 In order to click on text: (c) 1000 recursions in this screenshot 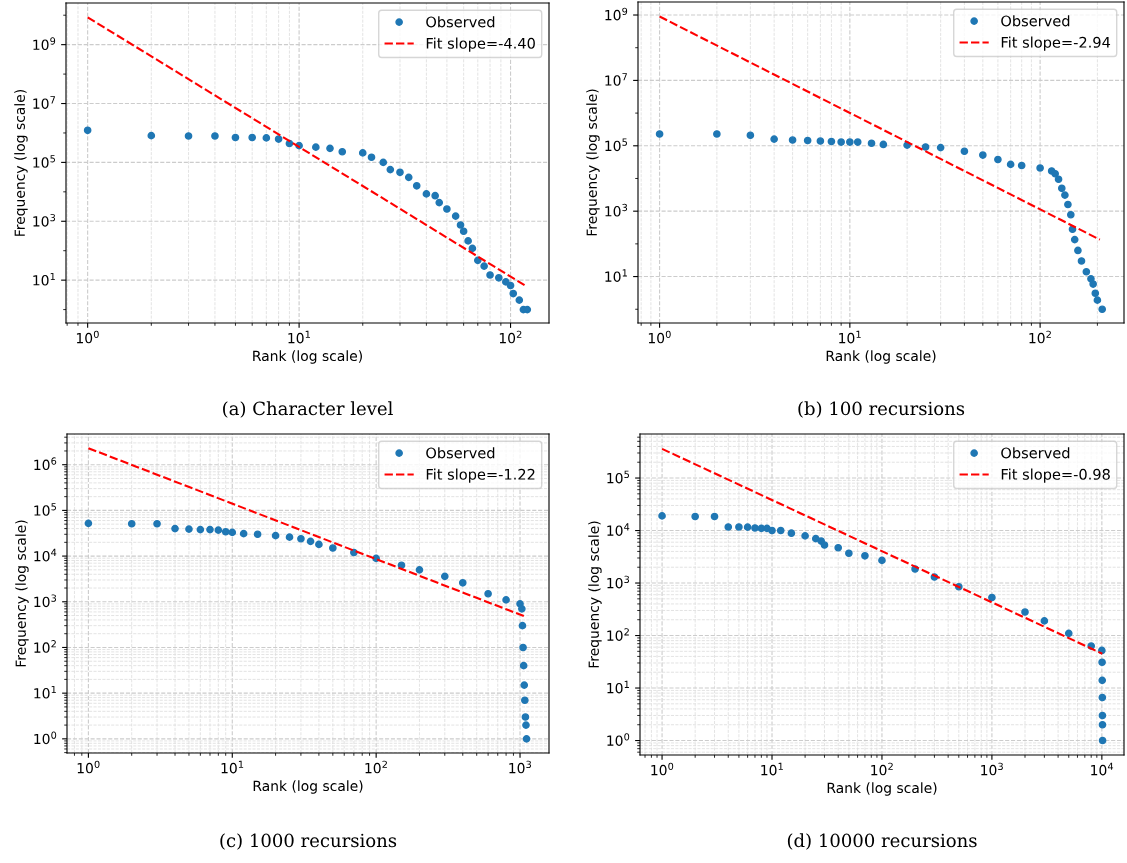, I will do `click(308, 841)`.